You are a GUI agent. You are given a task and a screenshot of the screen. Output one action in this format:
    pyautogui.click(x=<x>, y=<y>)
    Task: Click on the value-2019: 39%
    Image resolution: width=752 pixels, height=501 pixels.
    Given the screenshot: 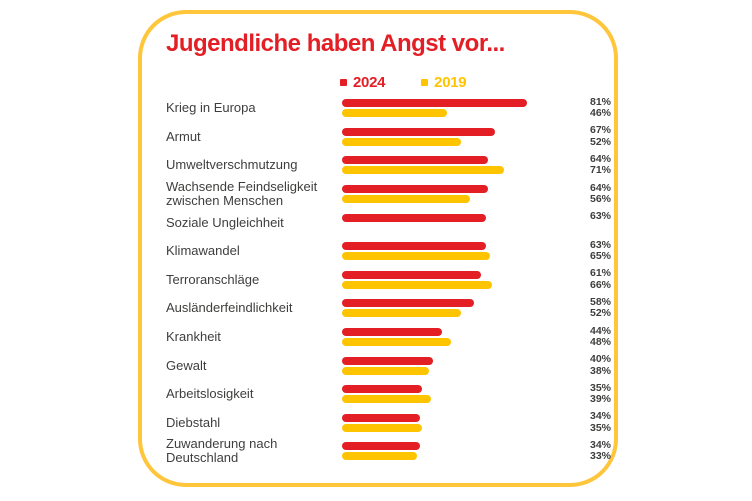 What is the action you would take?
    pyautogui.click(x=601, y=399)
    